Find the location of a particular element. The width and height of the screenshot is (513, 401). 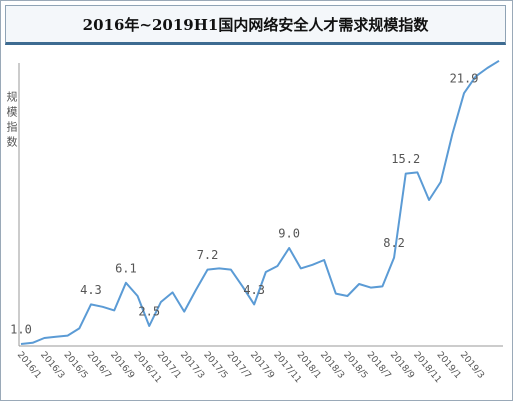

x-tick-label: 2016/3 is located at coordinates (52, 365).